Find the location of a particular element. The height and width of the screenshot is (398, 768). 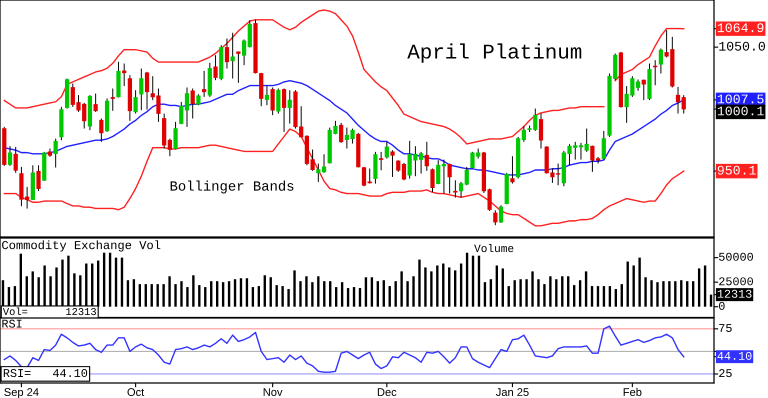

y-tick-label: 25 is located at coordinates (725, 373).